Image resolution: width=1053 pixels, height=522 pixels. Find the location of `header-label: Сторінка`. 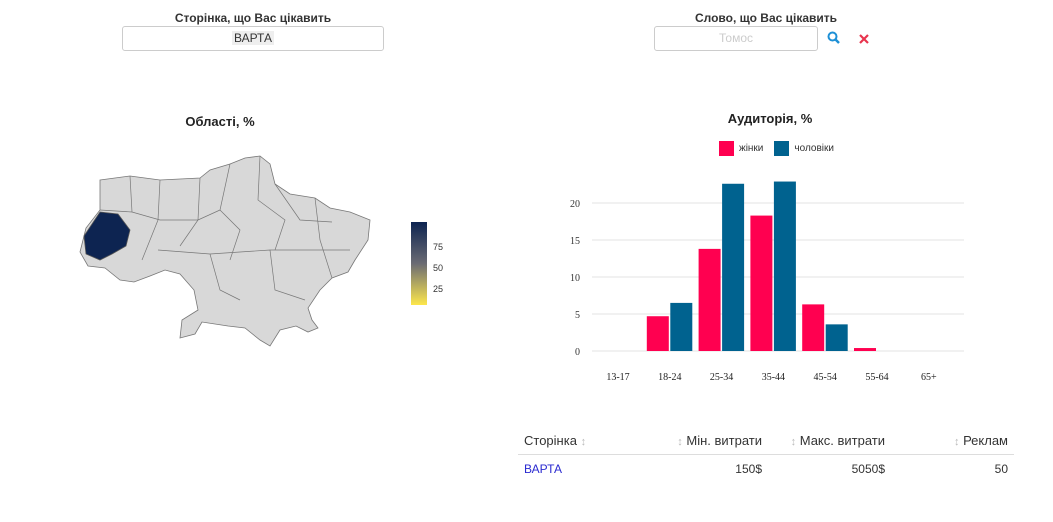

header-label: Сторінка is located at coordinates (550, 440).